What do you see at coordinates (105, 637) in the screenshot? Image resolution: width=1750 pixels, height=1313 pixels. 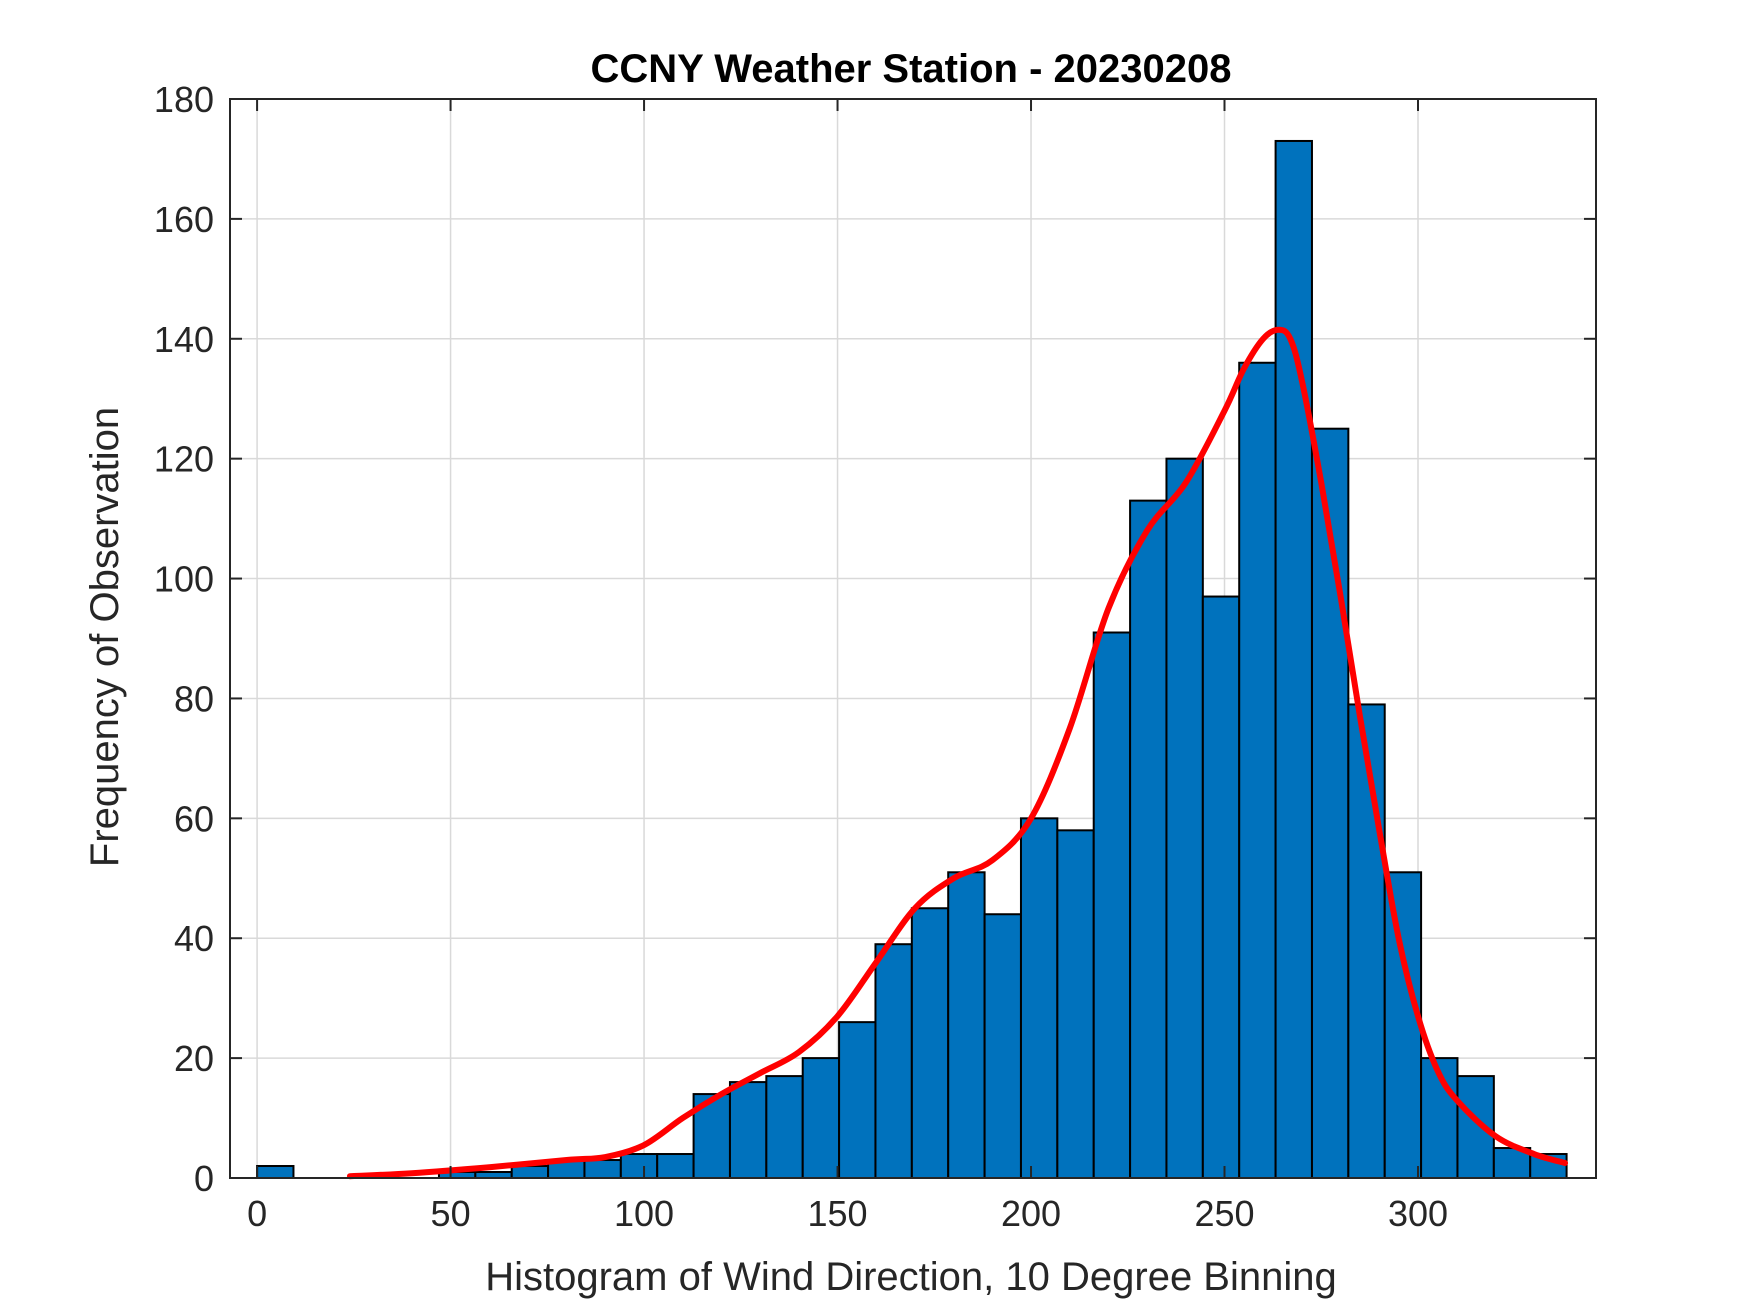 I see `y-axis-label: Frequency of Observation` at bounding box center [105, 637].